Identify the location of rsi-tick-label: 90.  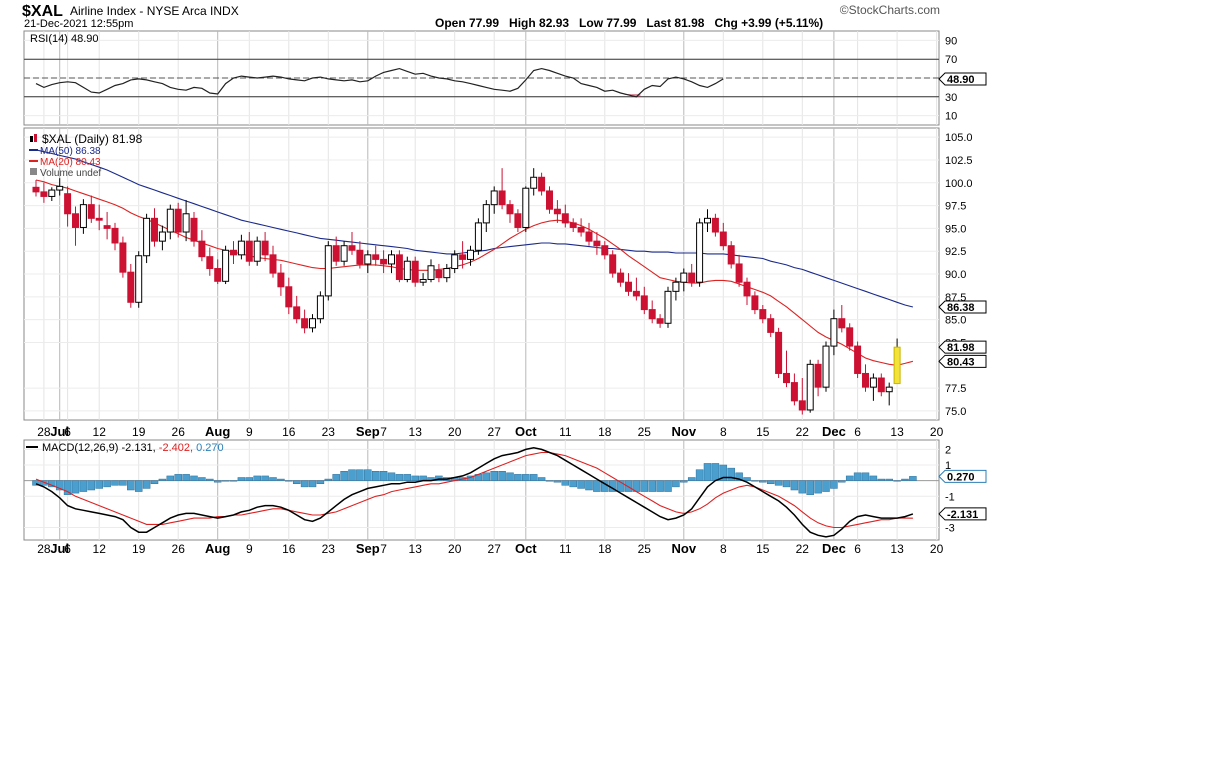
(951, 41).